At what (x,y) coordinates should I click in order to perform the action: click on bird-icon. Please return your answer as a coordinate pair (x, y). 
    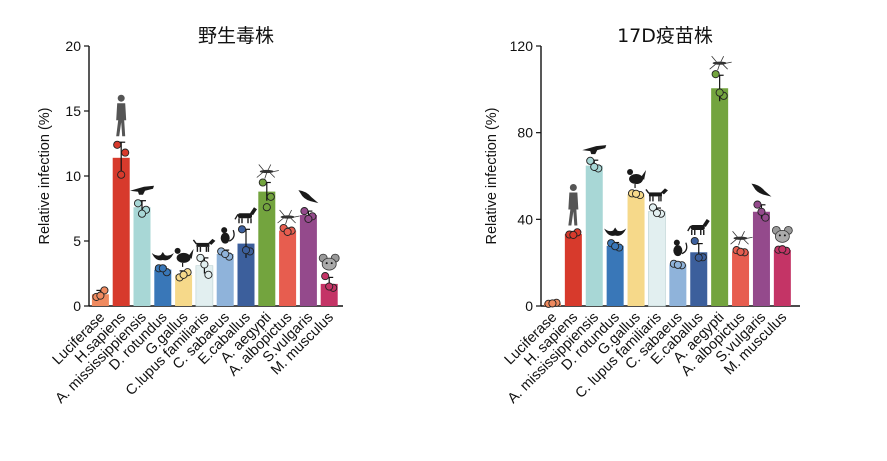
    Looking at the image, I should click on (761, 190).